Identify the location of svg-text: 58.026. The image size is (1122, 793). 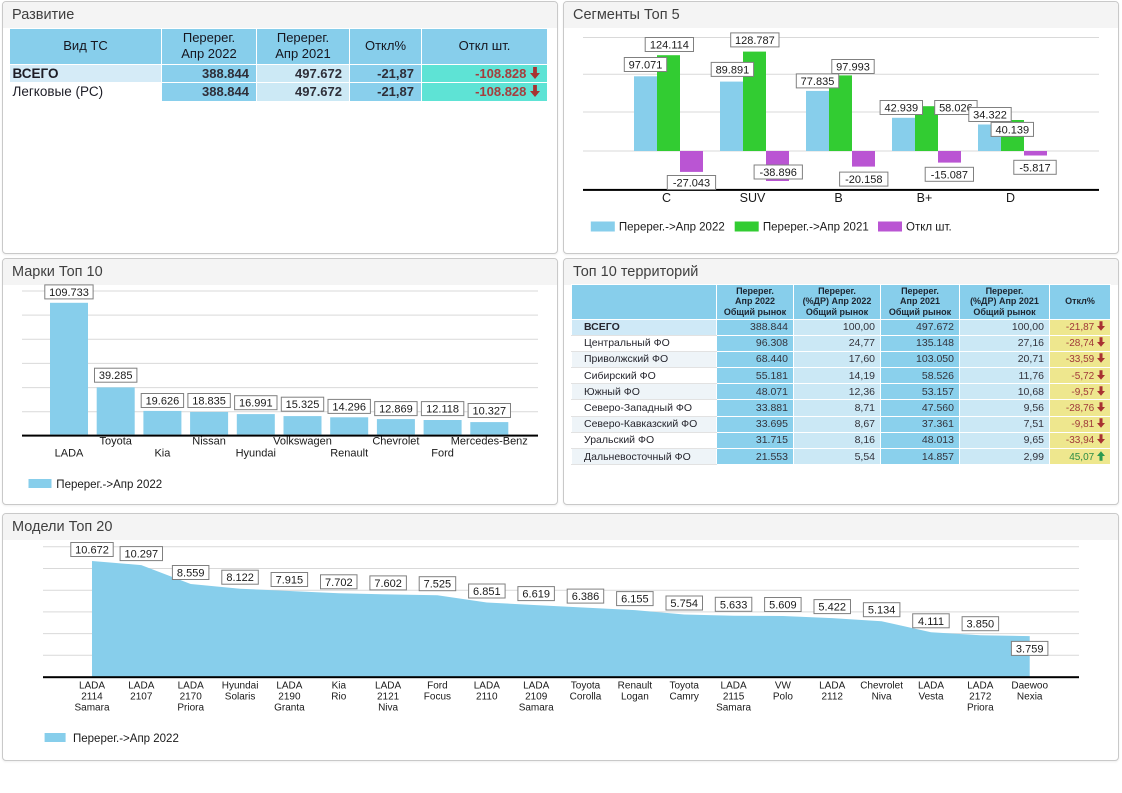
(956, 109).